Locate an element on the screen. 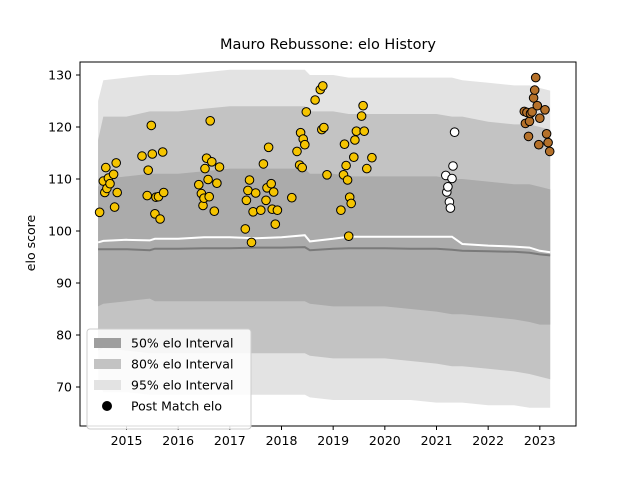  y-tick-label: 100 is located at coordinates (60, 231).